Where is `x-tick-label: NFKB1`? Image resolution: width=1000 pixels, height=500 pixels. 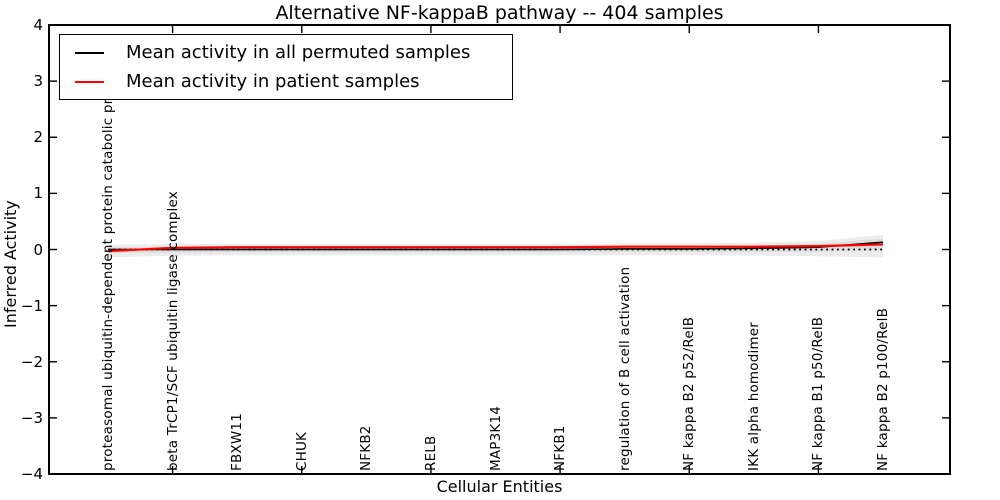 x-tick-label: NFKB1 is located at coordinates (560, 448).